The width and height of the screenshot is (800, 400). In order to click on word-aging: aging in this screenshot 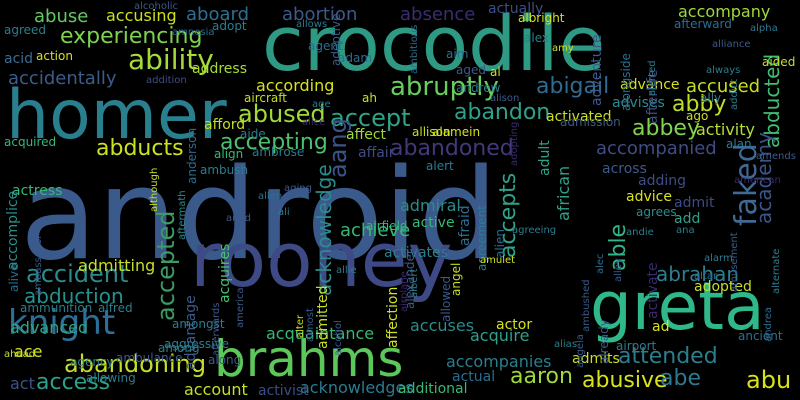, I will do `click(298, 188)`.